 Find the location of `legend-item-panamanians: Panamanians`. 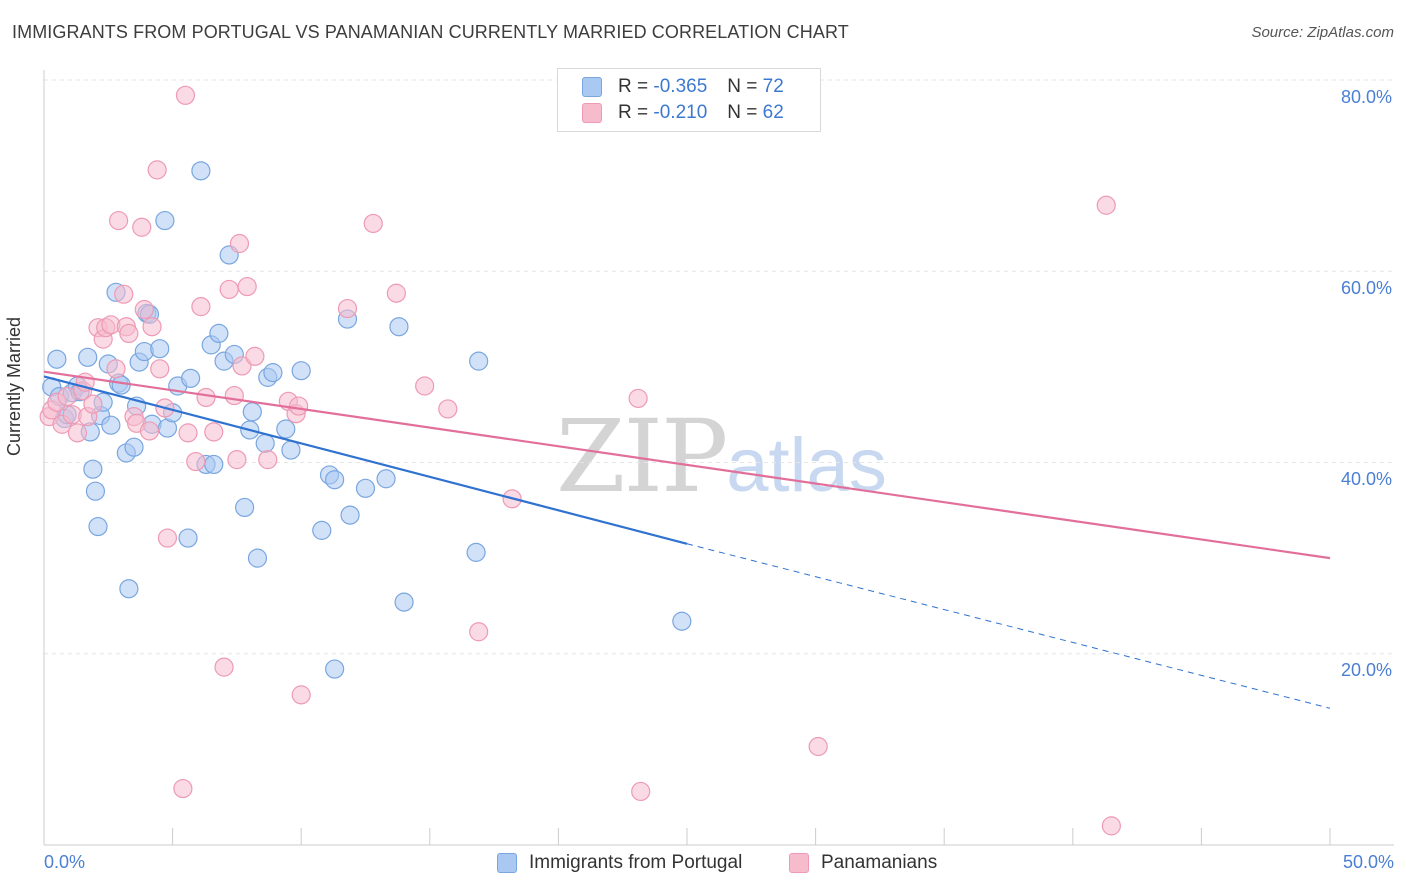

legend-item-panamanians: Panamanians is located at coordinates (863, 863).